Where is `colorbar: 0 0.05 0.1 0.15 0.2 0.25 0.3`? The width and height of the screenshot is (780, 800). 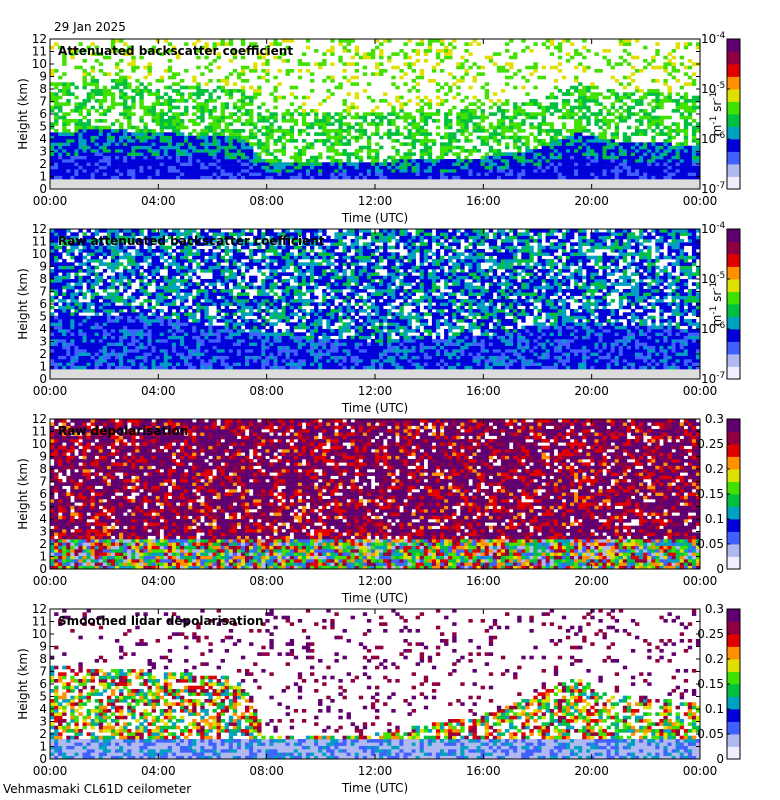 colorbar: 0 0.05 0.1 0.15 0.2 0.25 0.3 is located at coordinates (719, 494).